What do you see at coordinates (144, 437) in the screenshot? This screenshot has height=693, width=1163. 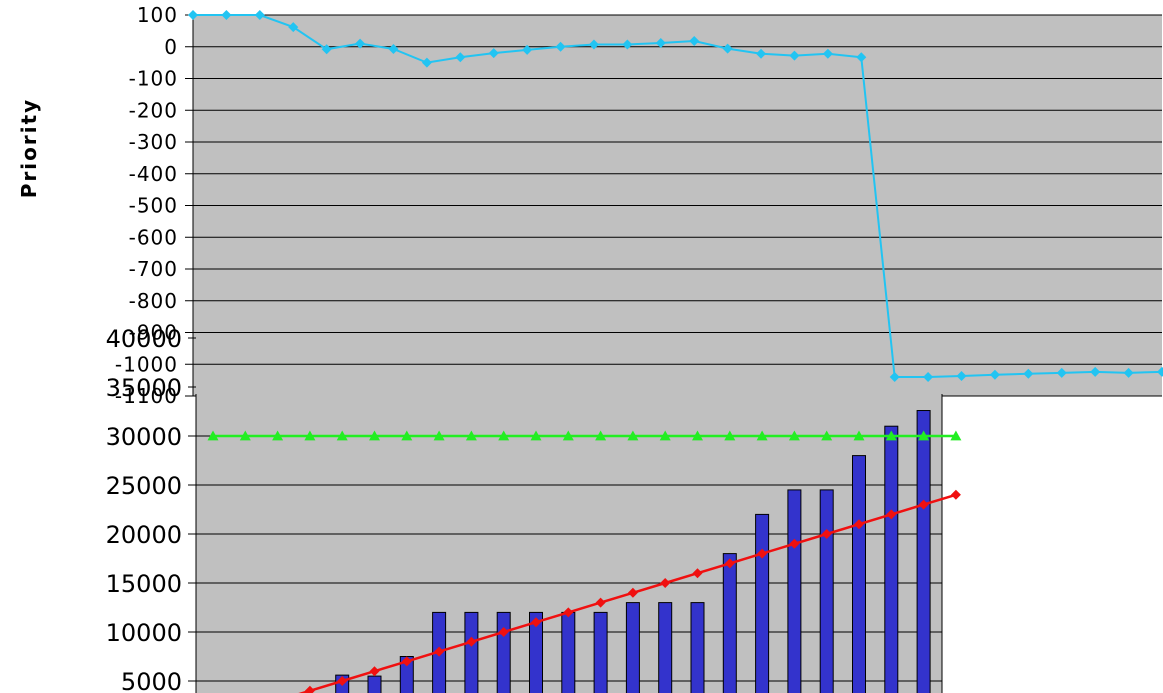 I see `cpu-tick-label: 30000` at bounding box center [144, 437].